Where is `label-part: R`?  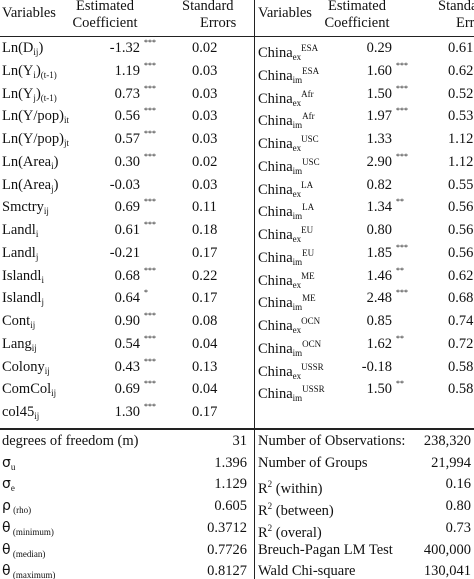
label-part: R is located at coordinates (263, 511).